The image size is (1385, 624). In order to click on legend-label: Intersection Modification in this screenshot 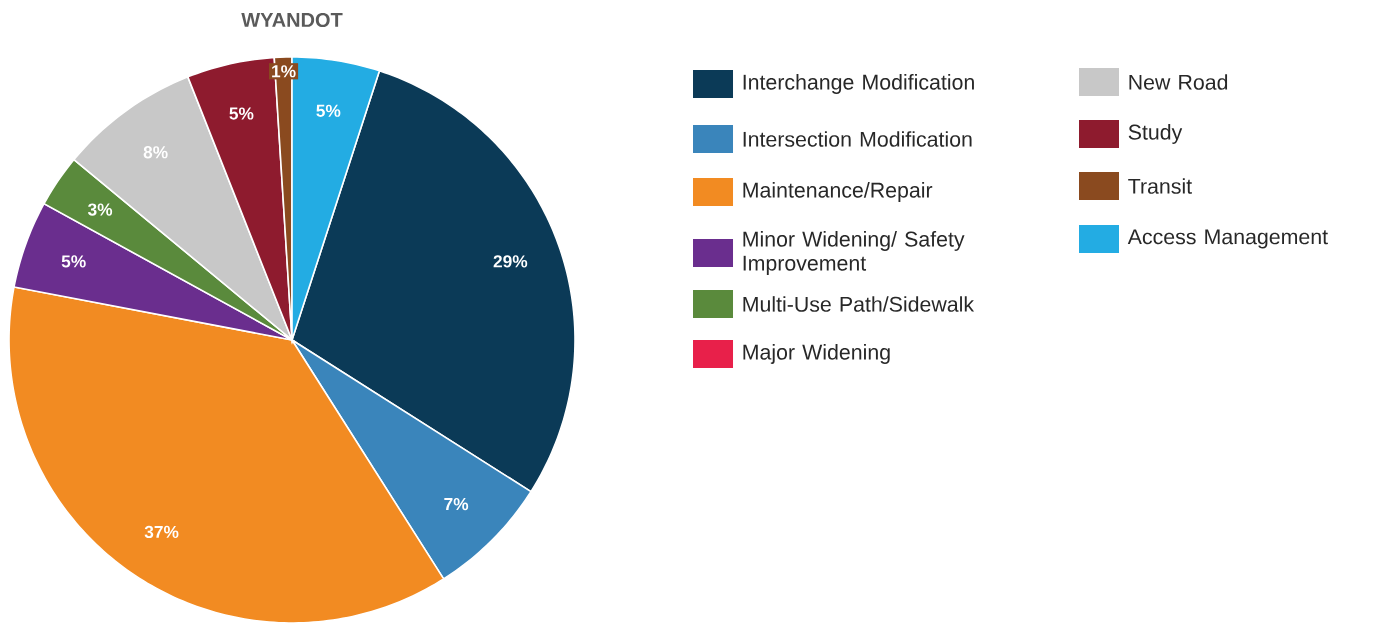, I will do `click(857, 139)`.